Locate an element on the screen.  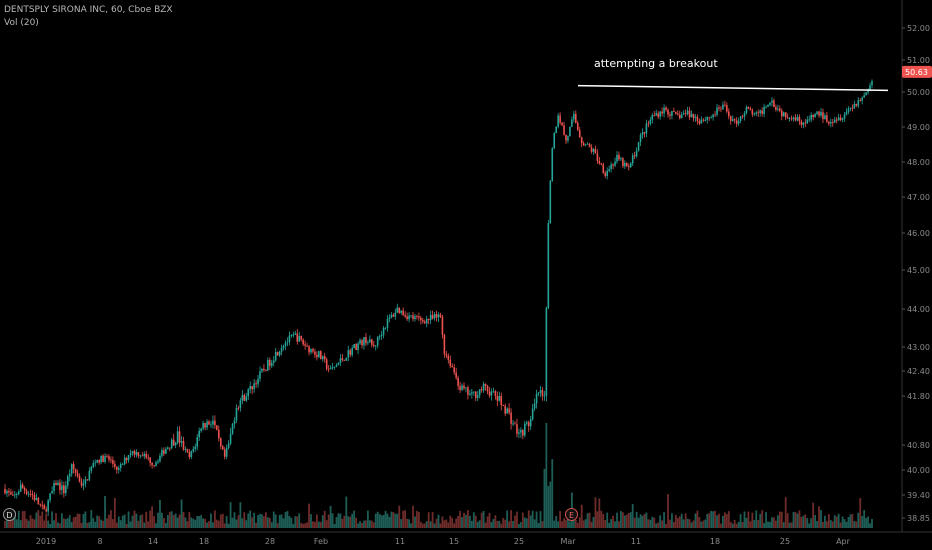
earnings-marker: E is located at coordinates (571, 514).